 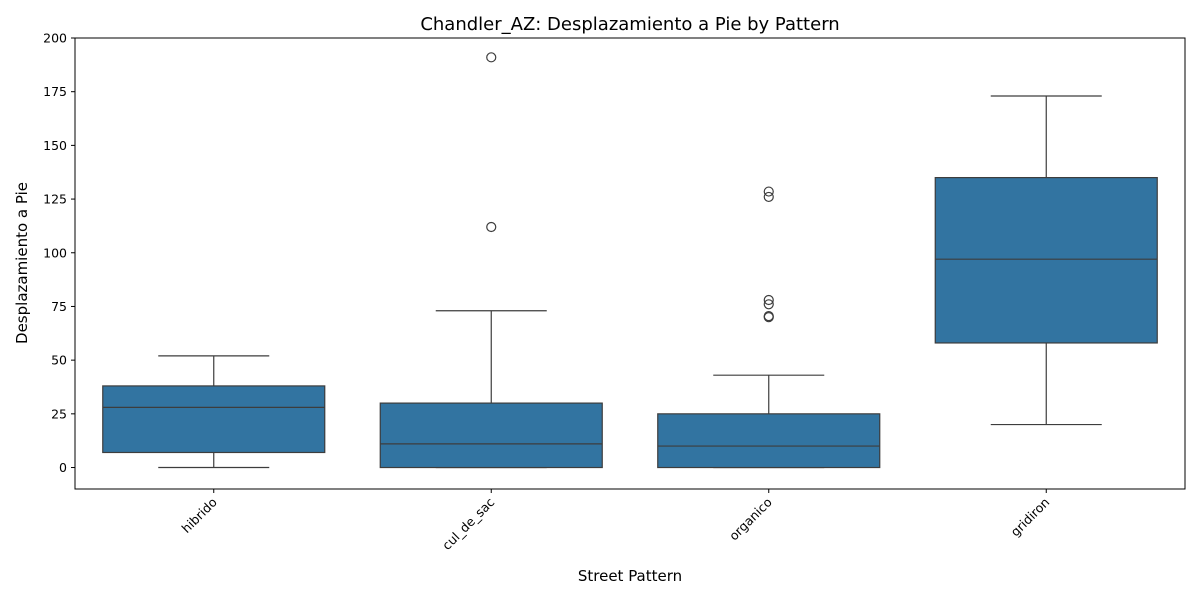 I want to click on box-gridiron, so click(x=1046, y=260).